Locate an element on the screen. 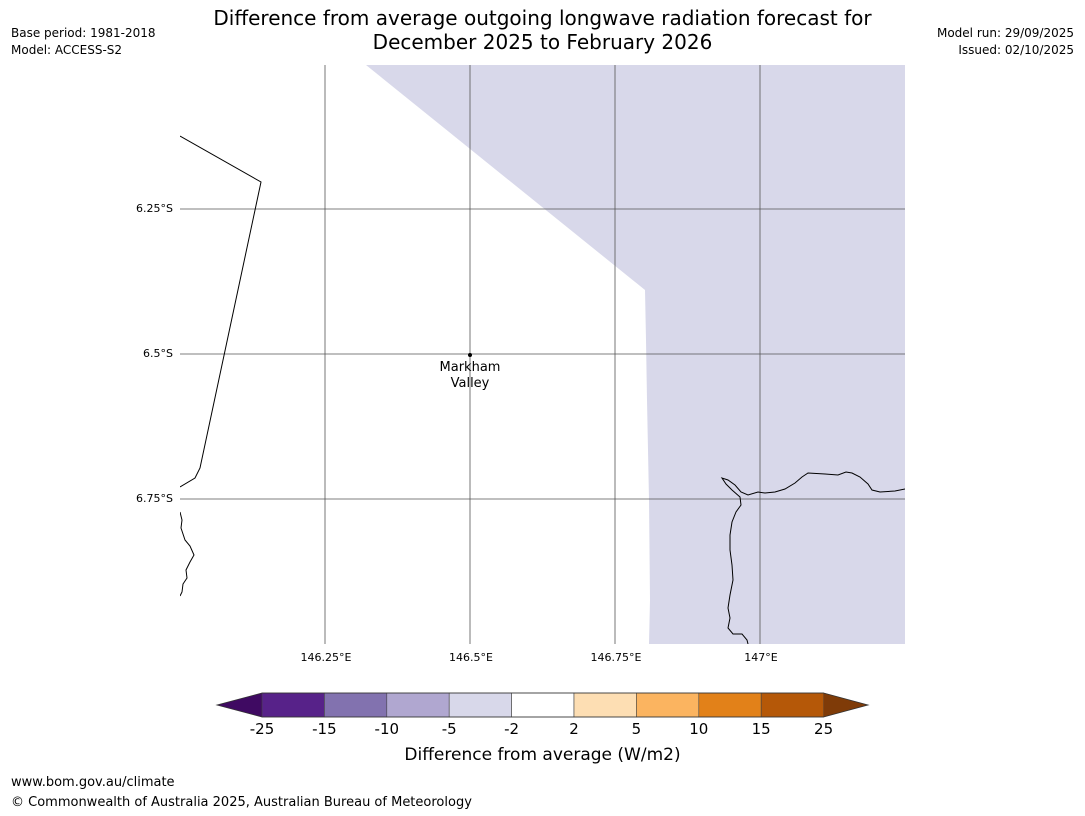 This screenshot has width=1085, height=816. colorbar-tick: 15 is located at coordinates (761, 729).